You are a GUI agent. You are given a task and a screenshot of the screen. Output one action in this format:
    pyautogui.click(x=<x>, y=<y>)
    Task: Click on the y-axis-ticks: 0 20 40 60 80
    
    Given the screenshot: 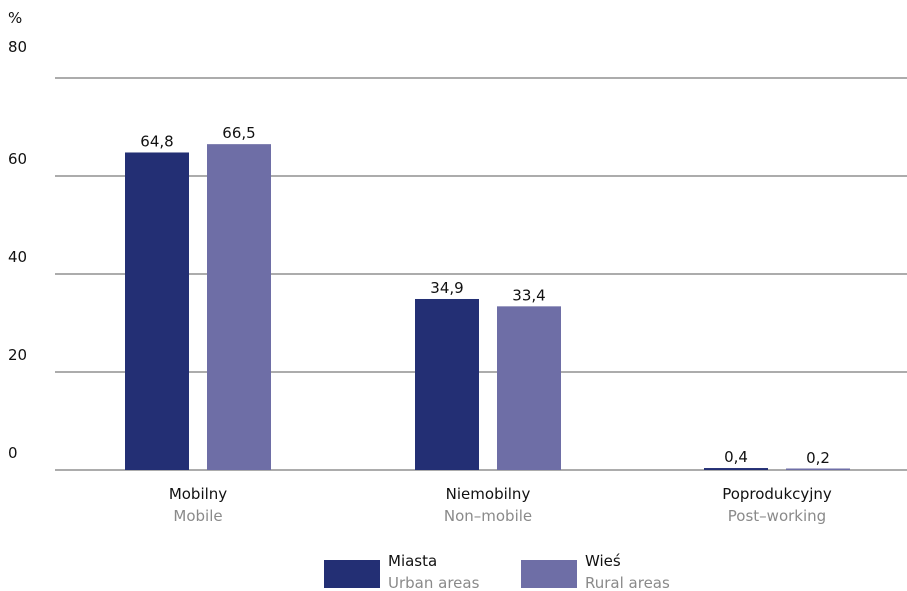 What is the action you would take?
    pyautogui.click(x=17, y=250)
    